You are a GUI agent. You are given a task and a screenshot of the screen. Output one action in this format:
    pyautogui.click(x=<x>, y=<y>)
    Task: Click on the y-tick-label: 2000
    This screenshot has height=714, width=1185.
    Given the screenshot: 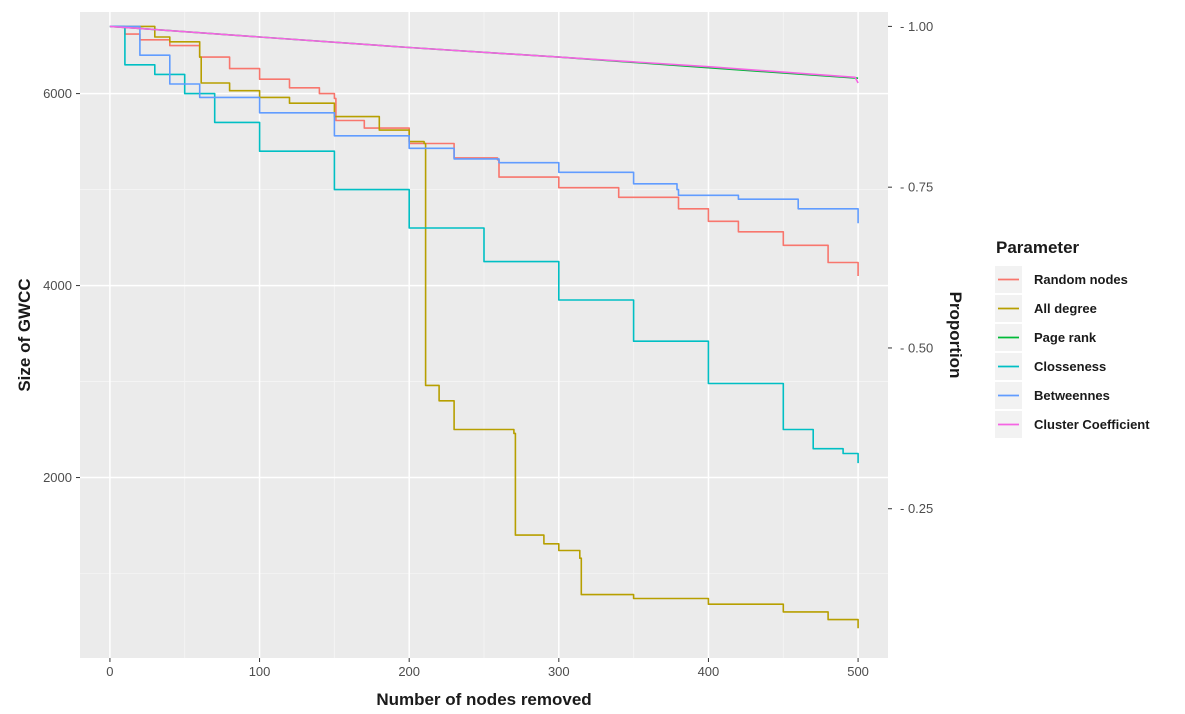 What is the action you would take?
    pyautogui.click(x=57, y=477)
    